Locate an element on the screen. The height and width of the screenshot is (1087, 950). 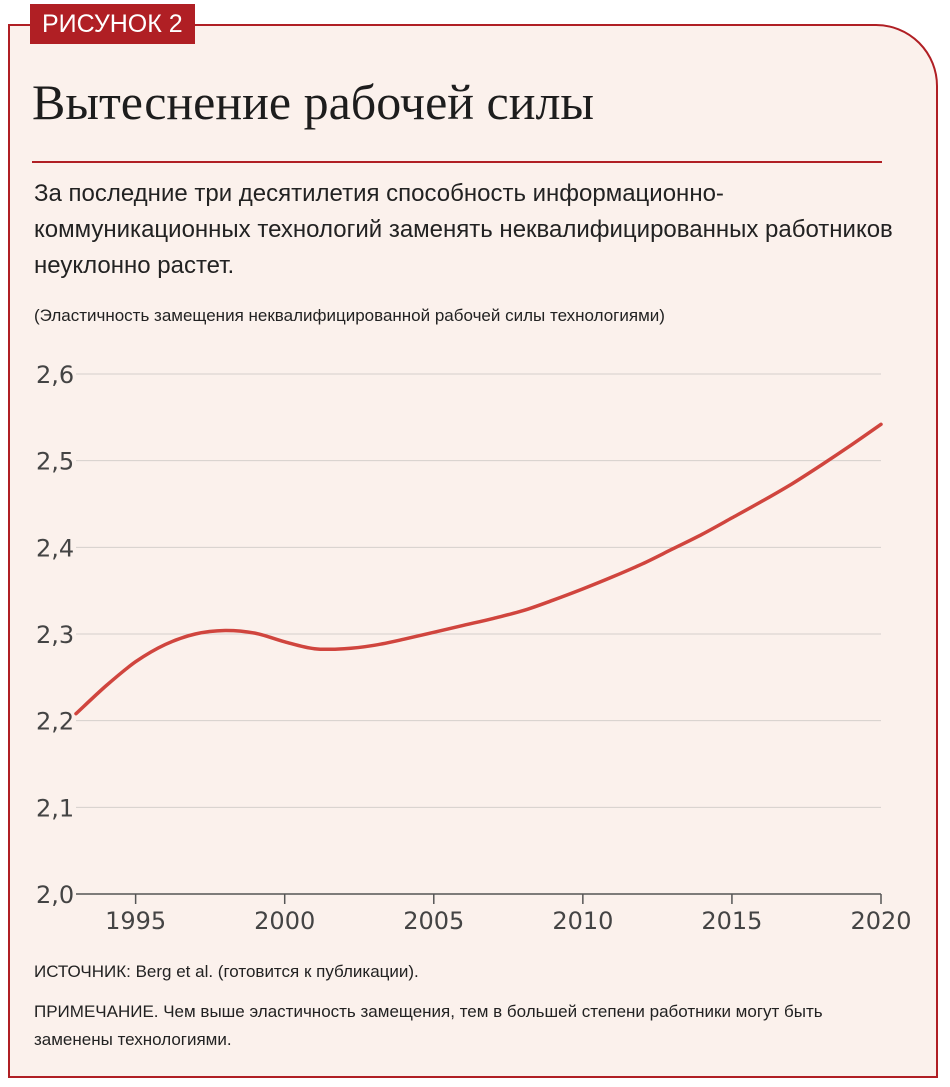
x-tick-label: 2005 is located at coordinates (433, 921).